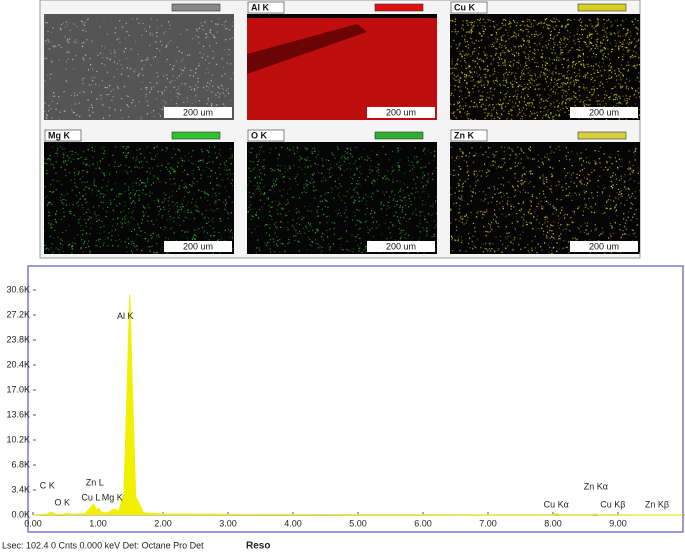 This screenshot has width=685, height=558. I want to click on map-background, so click(545, 198).